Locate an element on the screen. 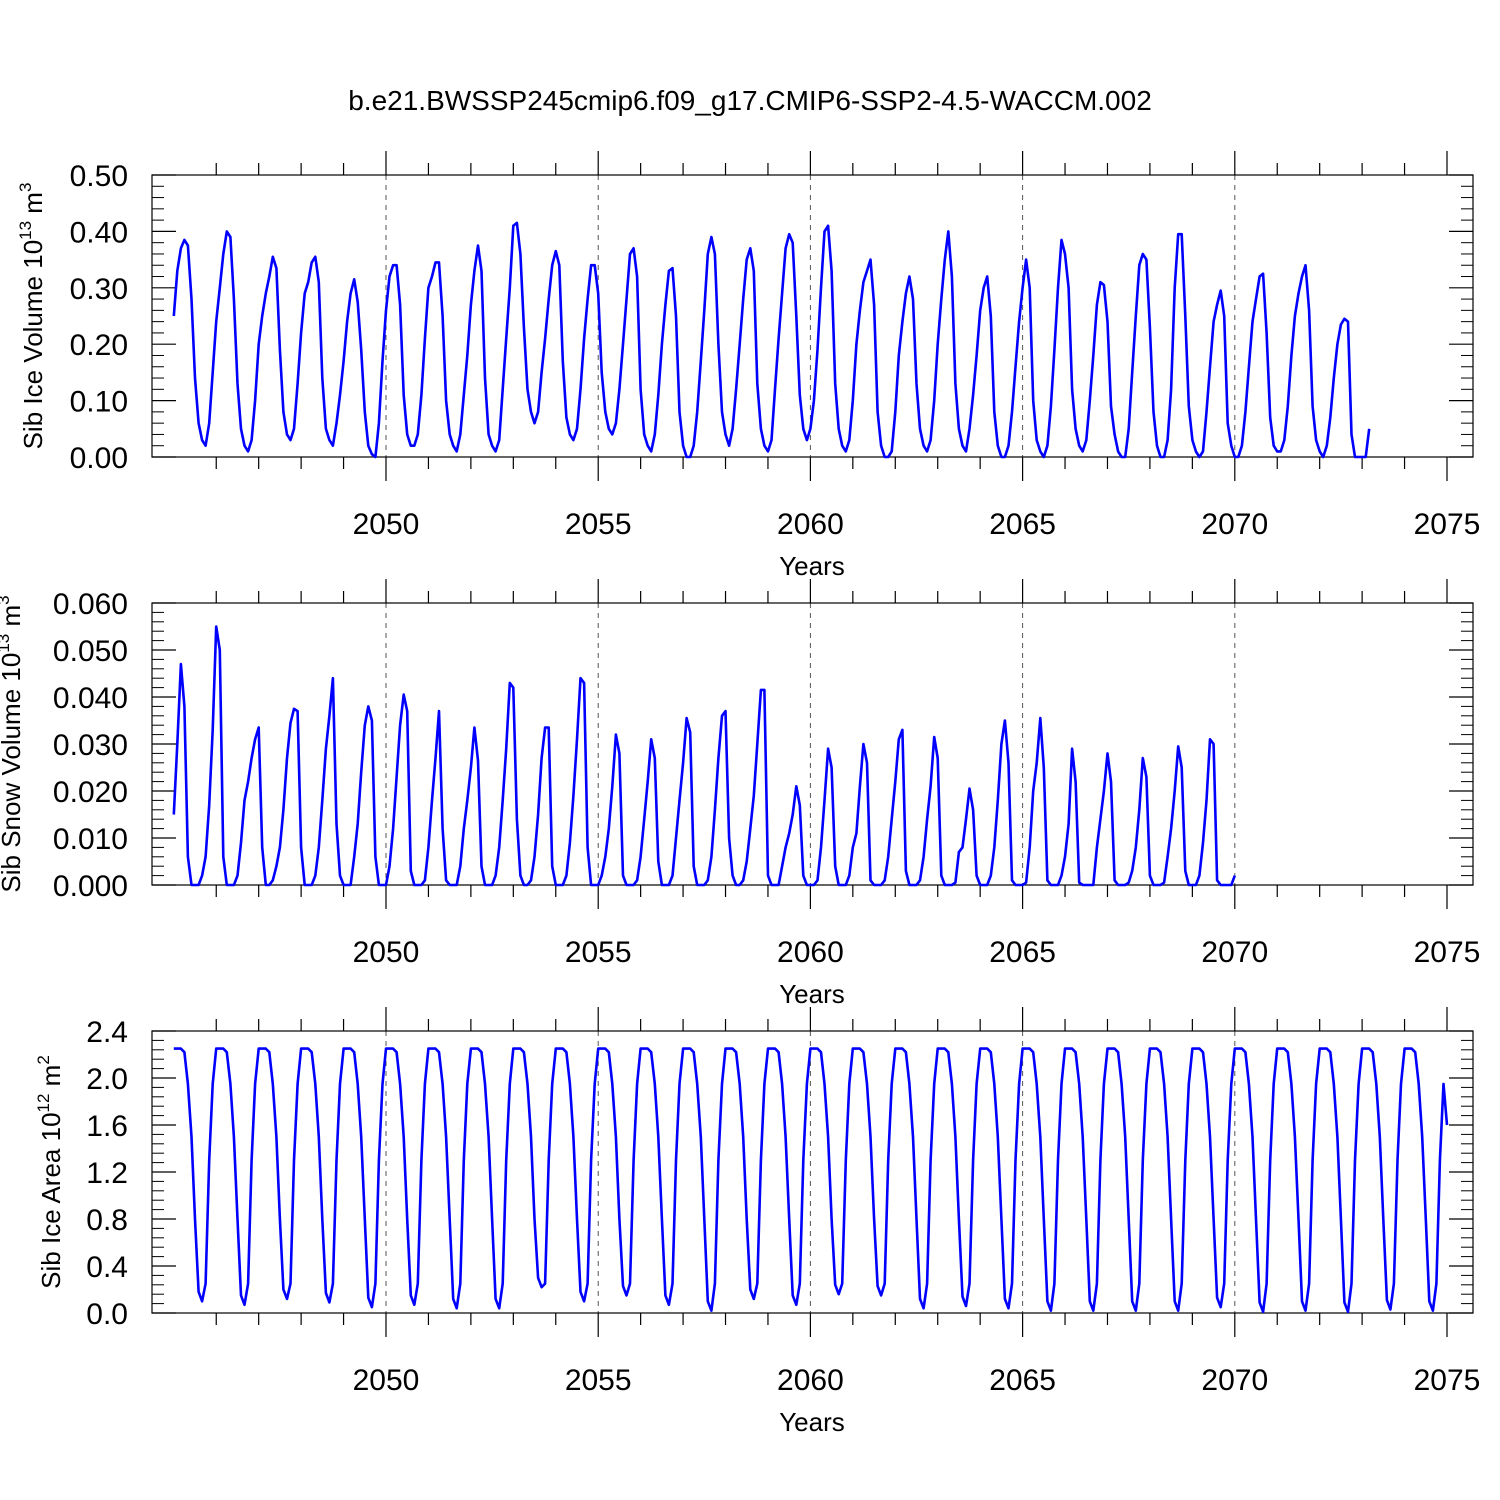  y-tick-label: 0.4 is located at coordinates (107, 1267).